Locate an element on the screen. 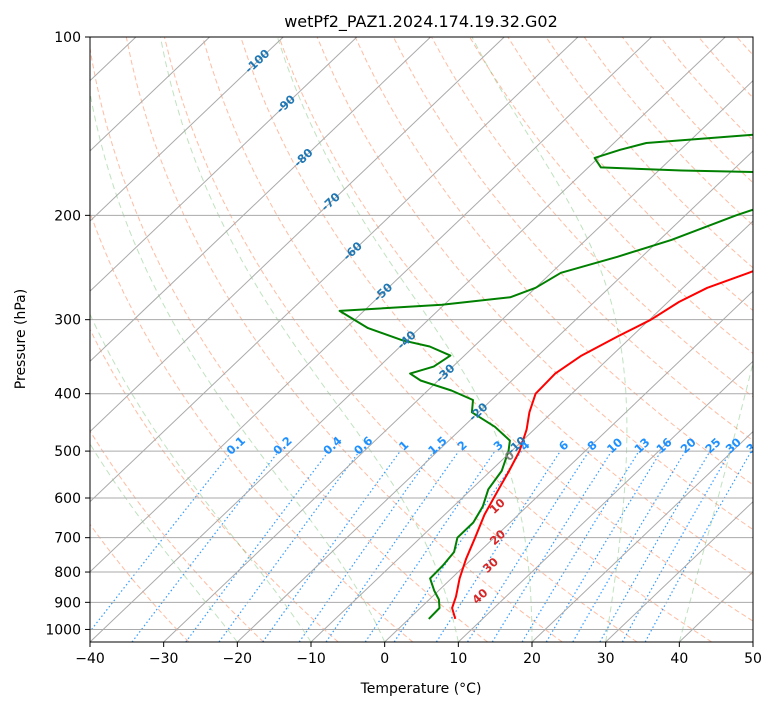 This screenshot has width=775, height=708. x-tick-label: 0 is located at coordinates (384, 659).